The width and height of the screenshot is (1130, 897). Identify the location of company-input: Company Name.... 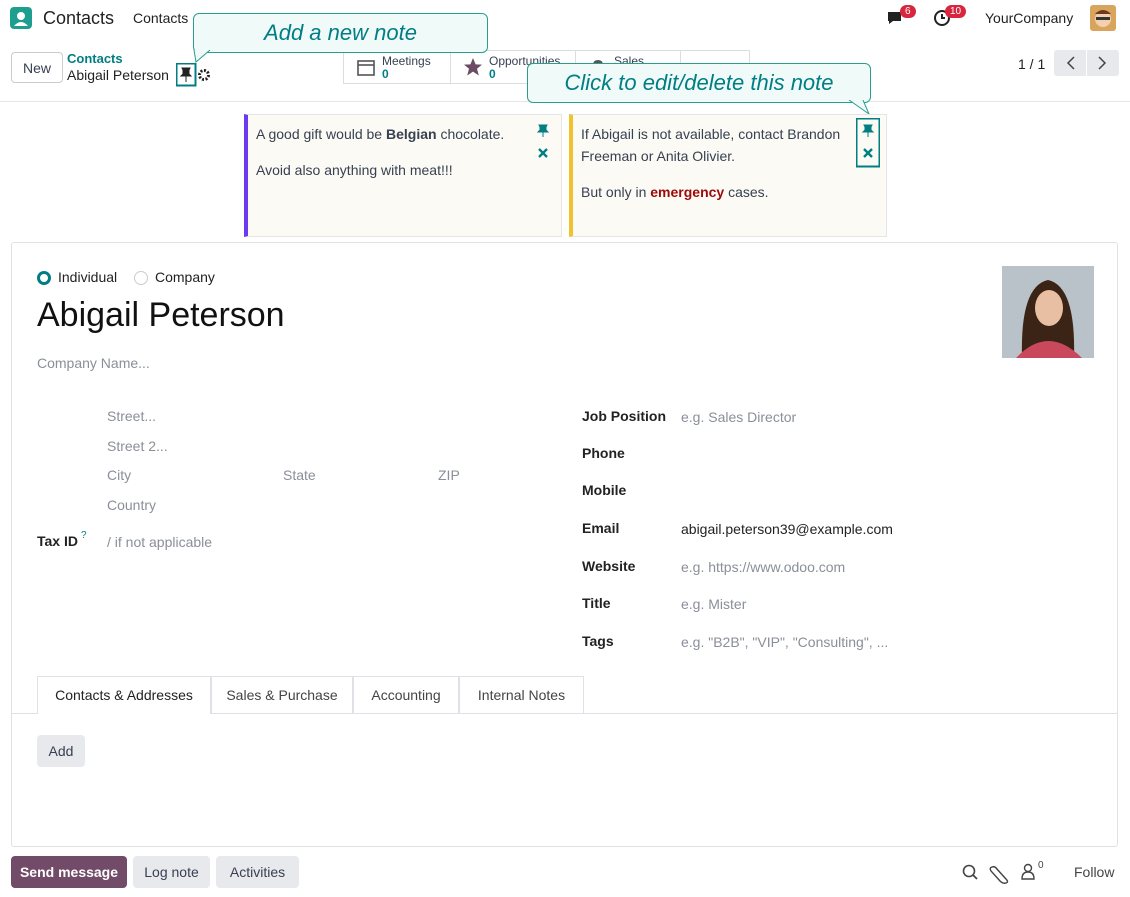
(93, 363).